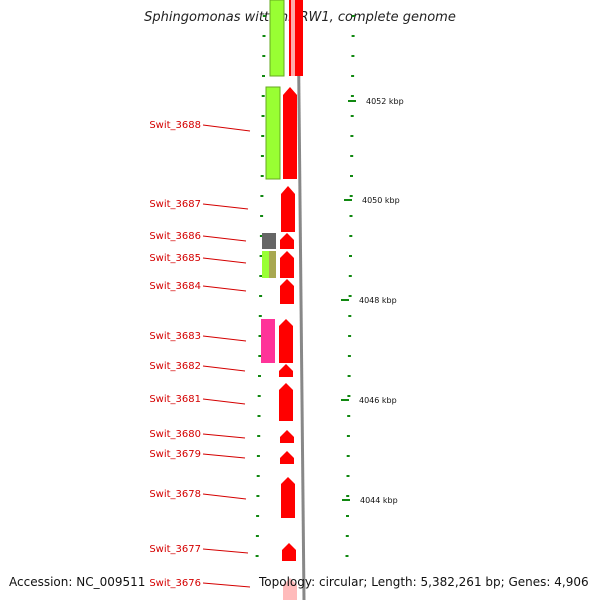 Image resolution: width=600 pixels, height=600 pixels. What do you see at coordinates (301, 300) in the screenshot?
I see `genome-backbone` at bounding box center [301, 300].